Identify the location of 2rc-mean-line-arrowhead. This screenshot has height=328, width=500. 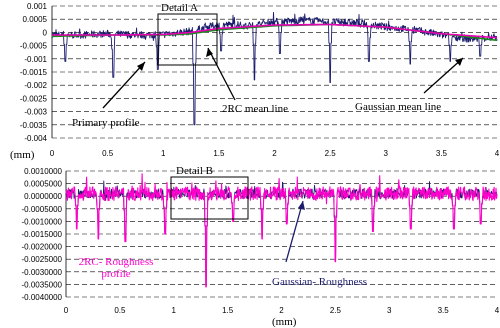
(209, 52).